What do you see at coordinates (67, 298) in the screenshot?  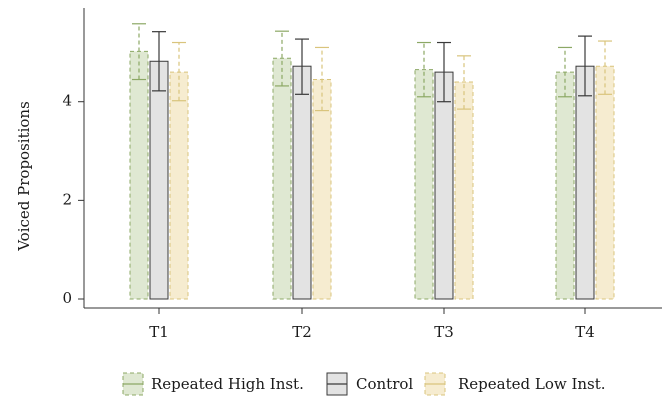 I see `y-tick-label: 0` at bounding box center [67, 298].